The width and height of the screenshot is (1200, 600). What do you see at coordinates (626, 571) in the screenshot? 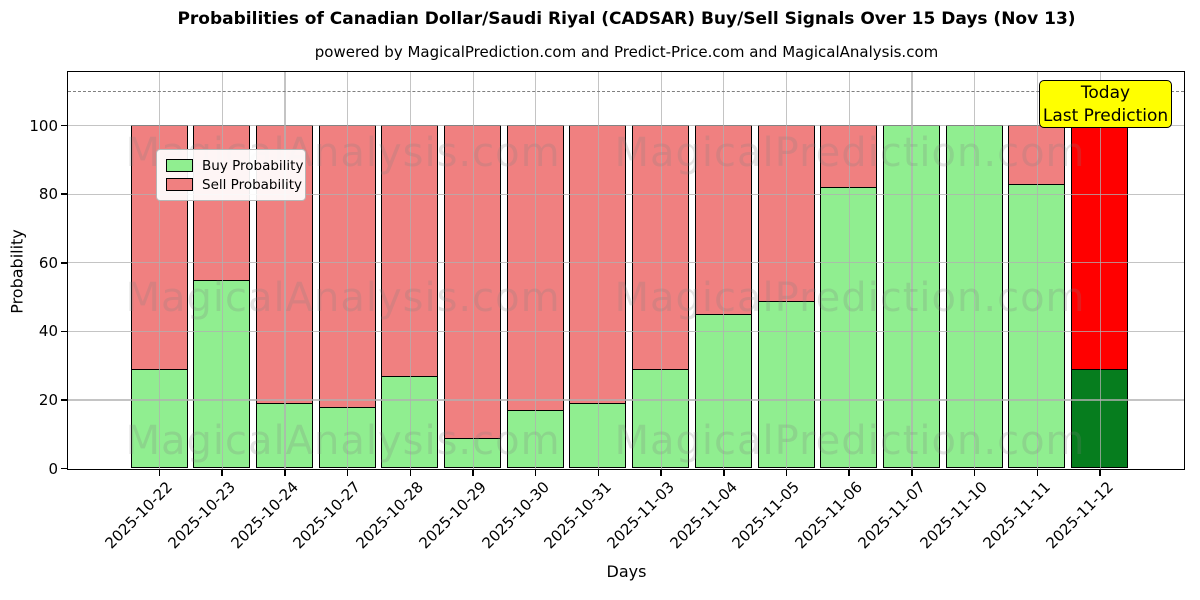
I see `x-axis-label: Days` at bounding box center [626, 571].